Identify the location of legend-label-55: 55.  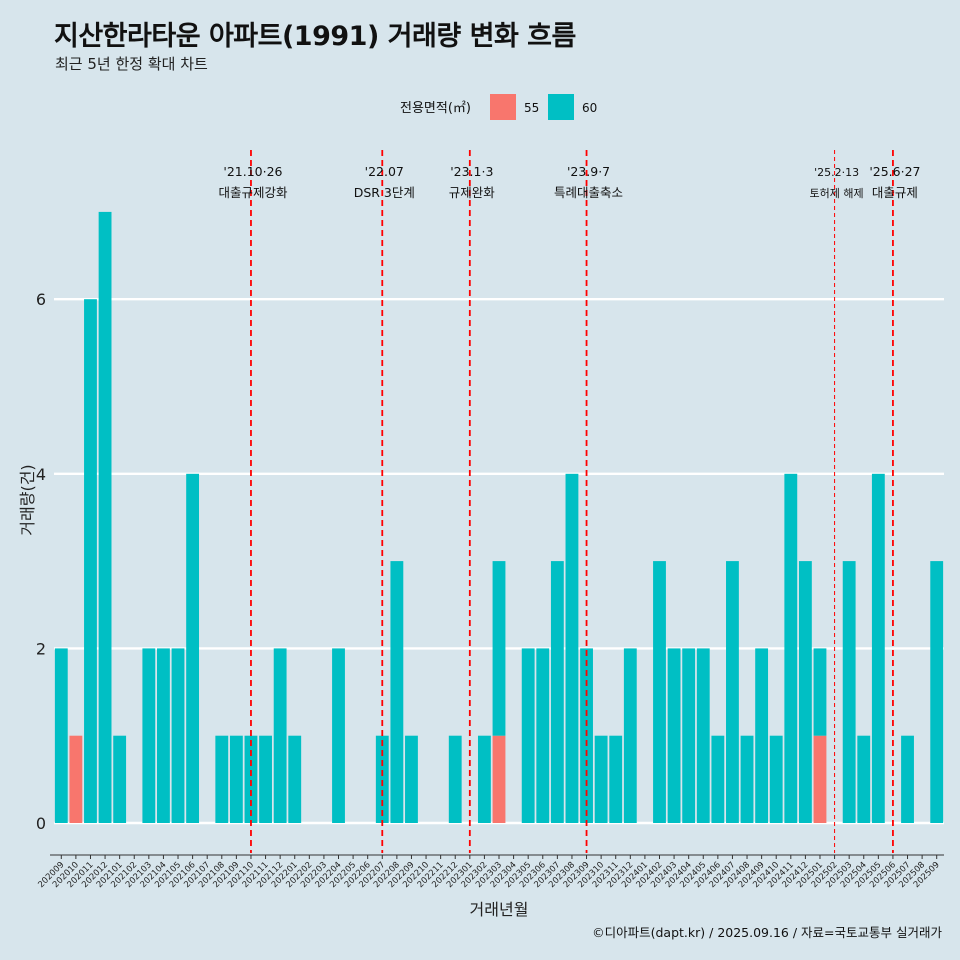
(531, 108).